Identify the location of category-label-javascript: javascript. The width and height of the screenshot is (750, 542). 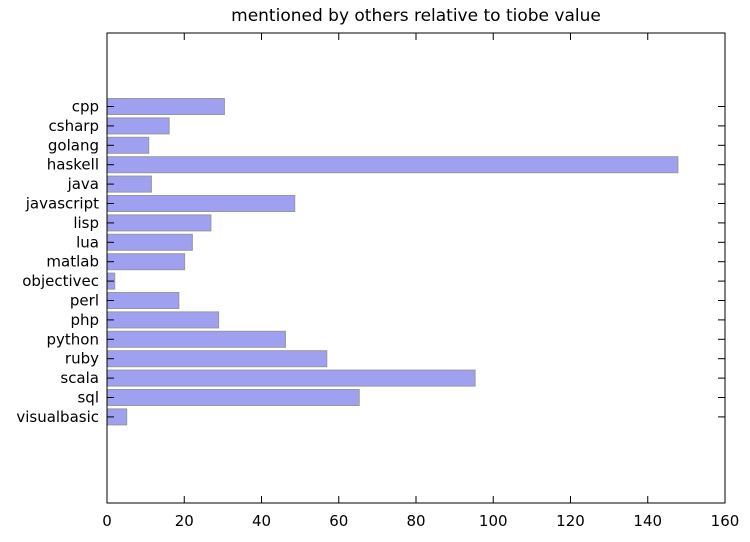
(62, 204).